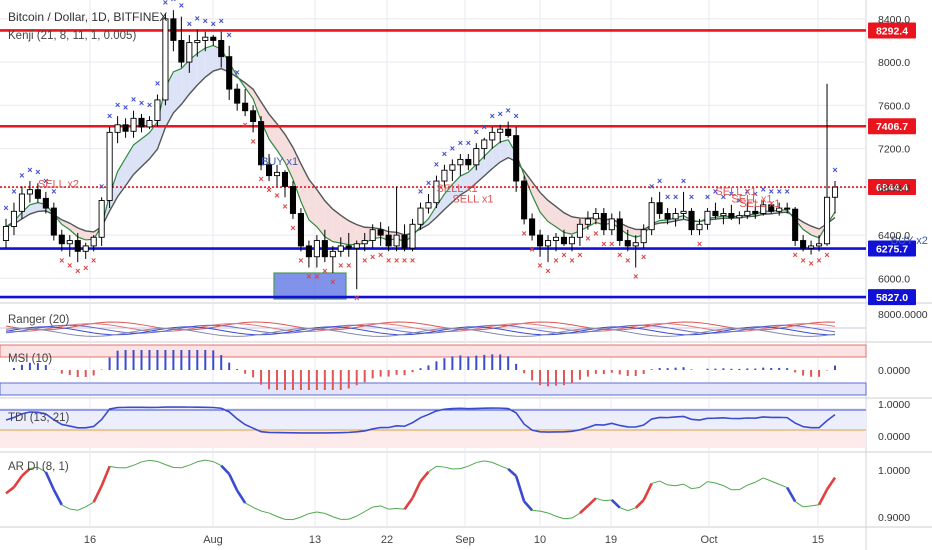 The width and height of the screenshot is (932, 550). What do you see at coordinates (433, 439) in the screenshot?
I see `tdi-lower-zone` at bounding box center [433, 439].